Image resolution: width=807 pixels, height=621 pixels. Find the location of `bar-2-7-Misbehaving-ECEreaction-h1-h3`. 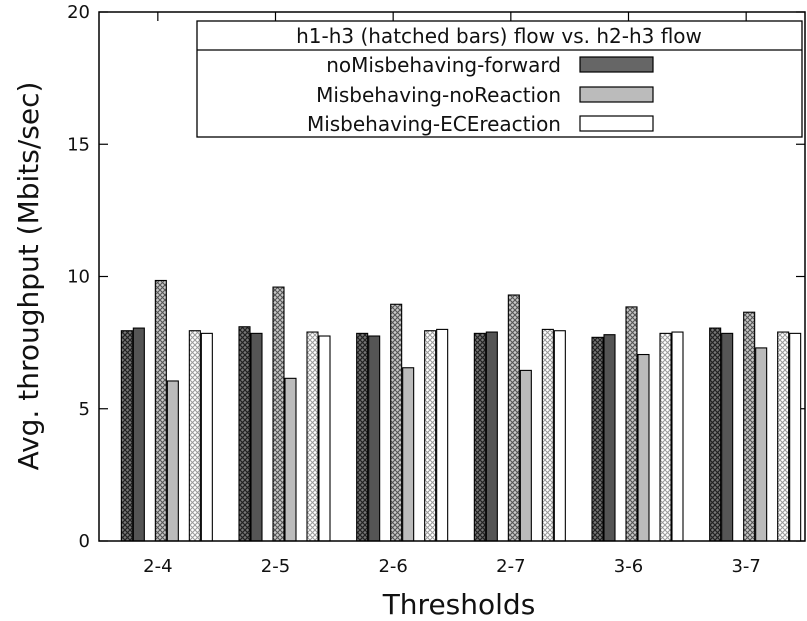

bar-2-7-Misbehaving-ECEreaction-h1-h3 is located at coordinates (547, 435).